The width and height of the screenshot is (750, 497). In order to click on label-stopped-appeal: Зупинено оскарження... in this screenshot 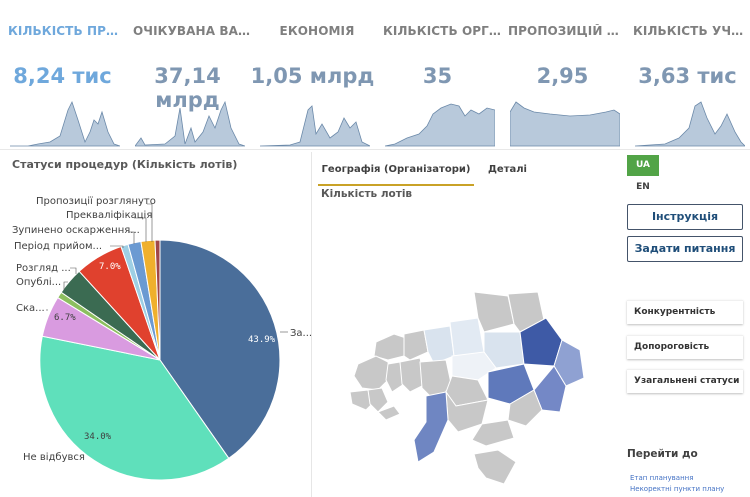, I will do `click(76, 230)`.